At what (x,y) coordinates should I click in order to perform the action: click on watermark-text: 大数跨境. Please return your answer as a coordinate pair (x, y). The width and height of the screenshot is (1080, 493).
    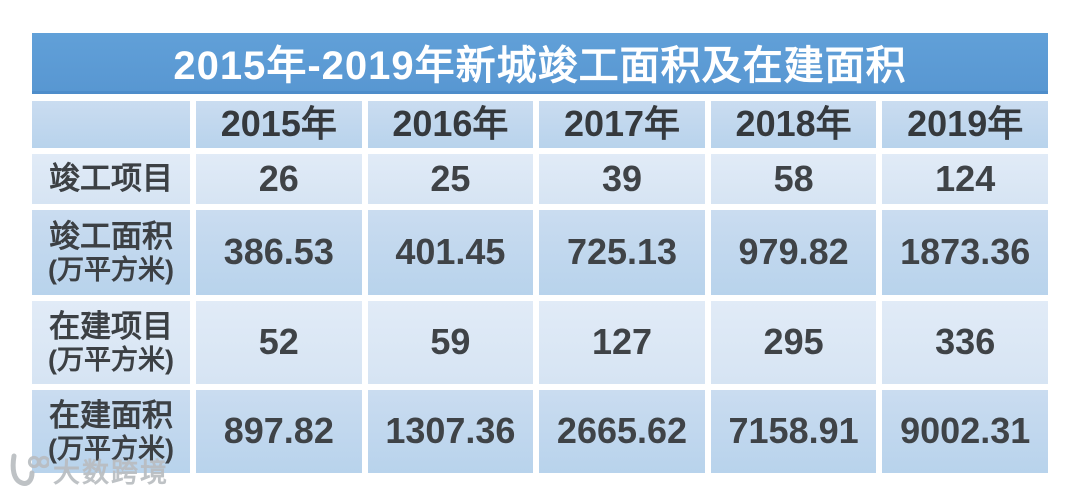
    Looking at the image, I should click on (111, 473).